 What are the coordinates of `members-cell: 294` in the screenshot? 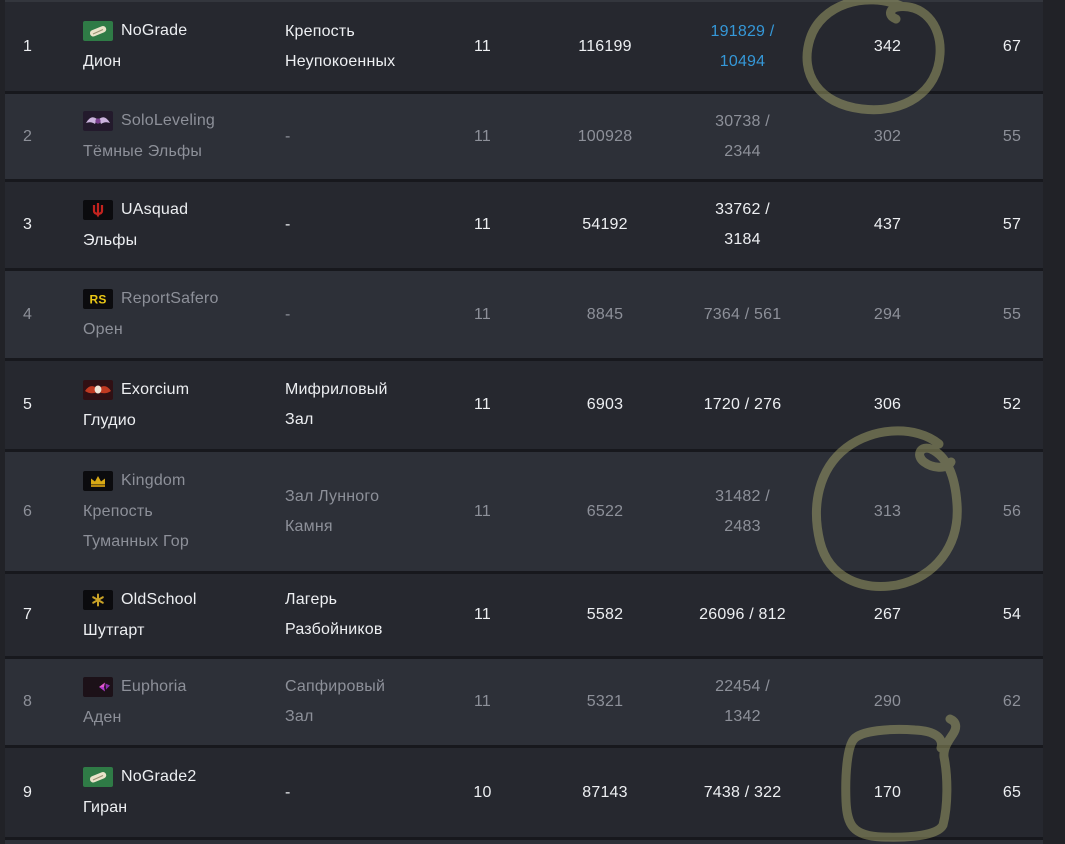 It's located at (887, 314).